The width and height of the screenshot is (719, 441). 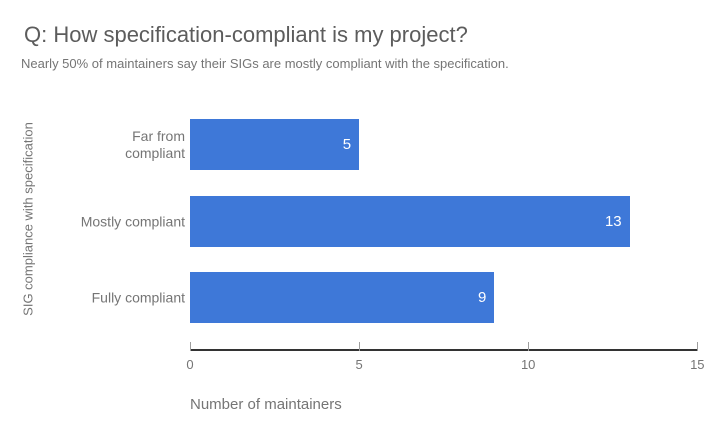 What do you see at coordinates (347, 144) in the screenshot?
I see `bar-value-label: 5` at bounding box center [347, 144].